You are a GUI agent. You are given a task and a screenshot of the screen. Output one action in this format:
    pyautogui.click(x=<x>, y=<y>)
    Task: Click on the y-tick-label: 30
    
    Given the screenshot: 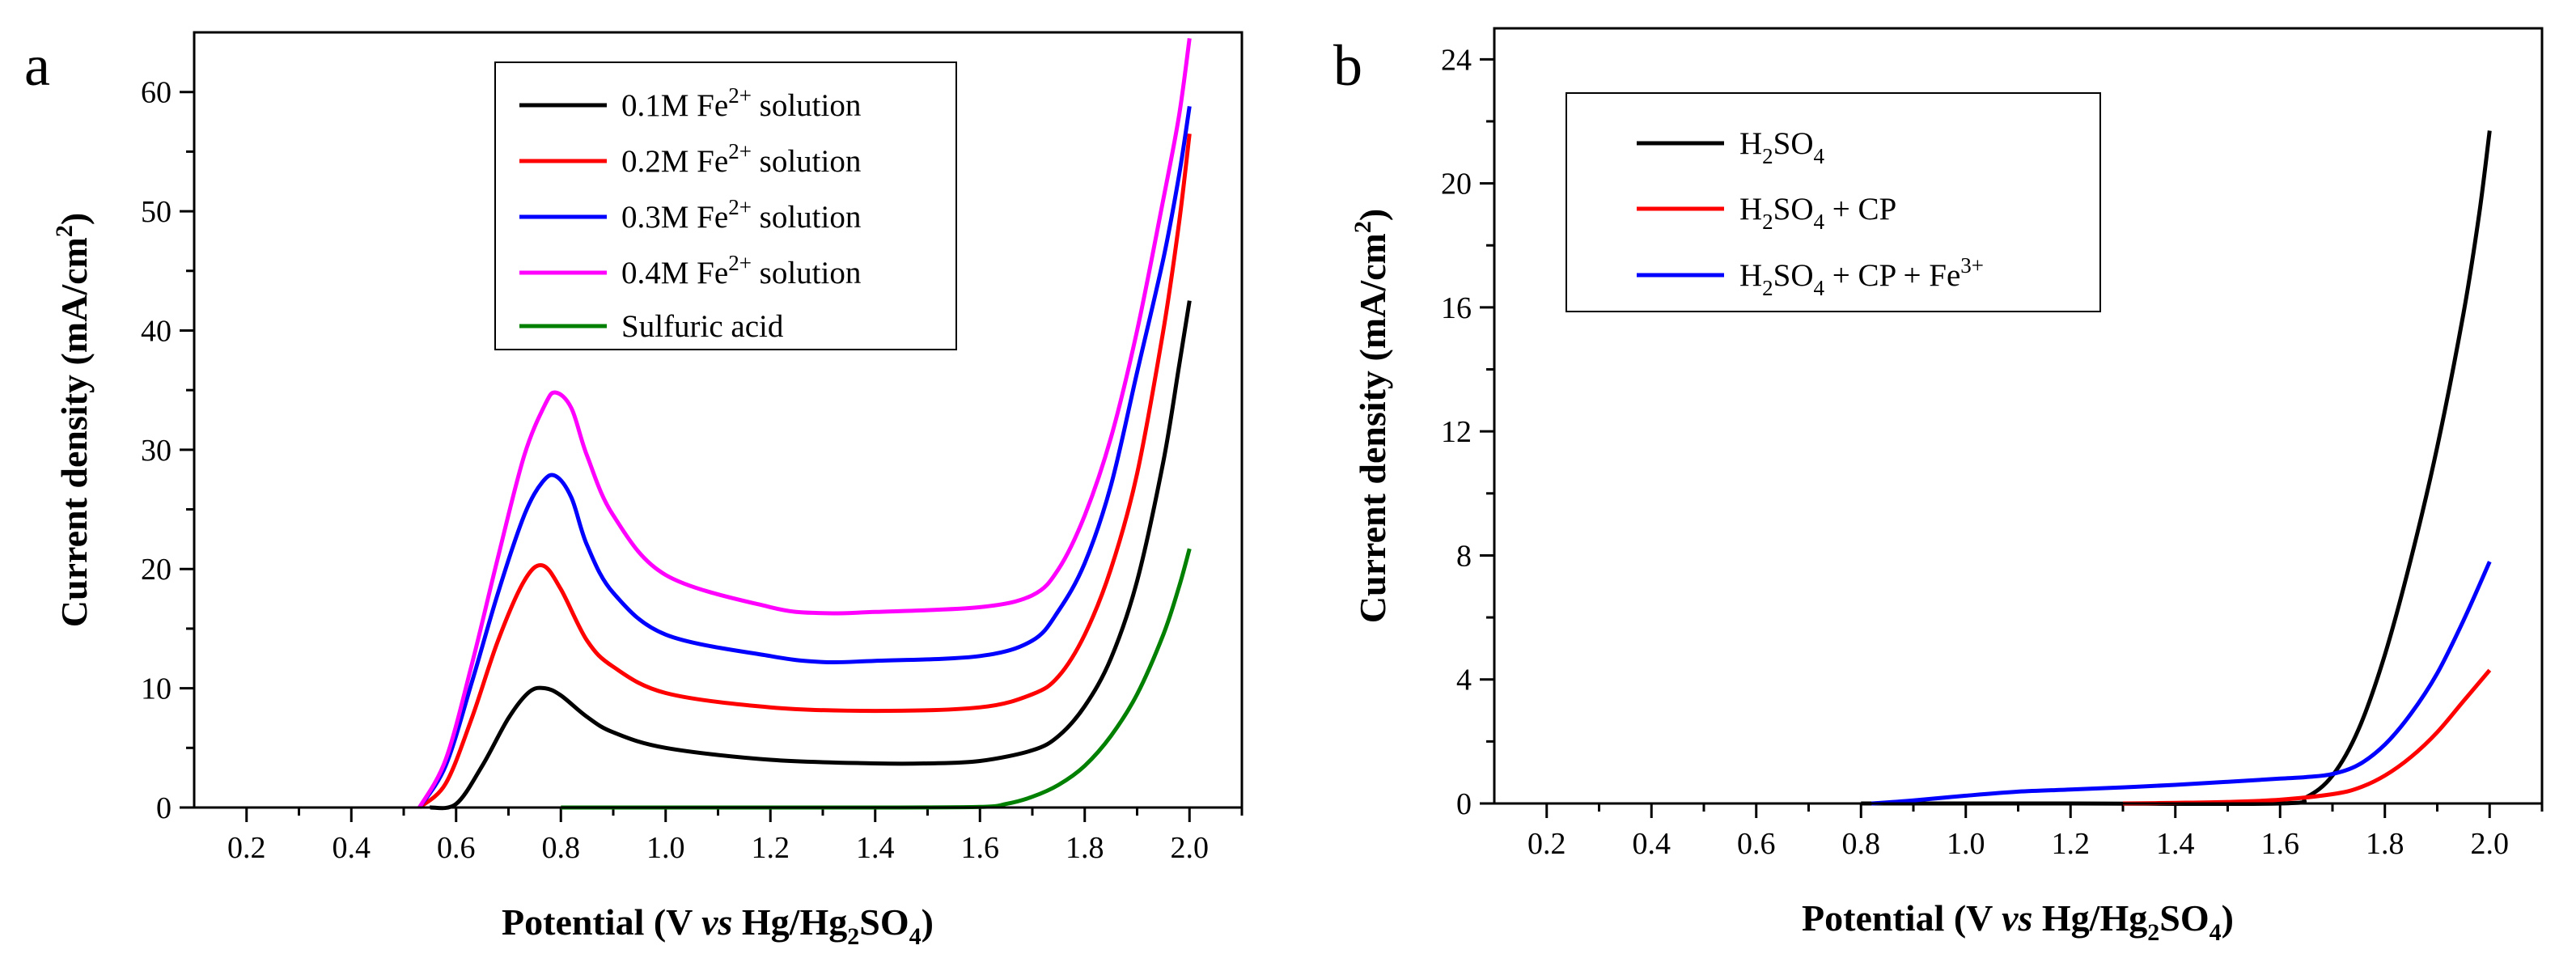 What is the action you would take?
    pyautogui.click(x=156, y=451)
    